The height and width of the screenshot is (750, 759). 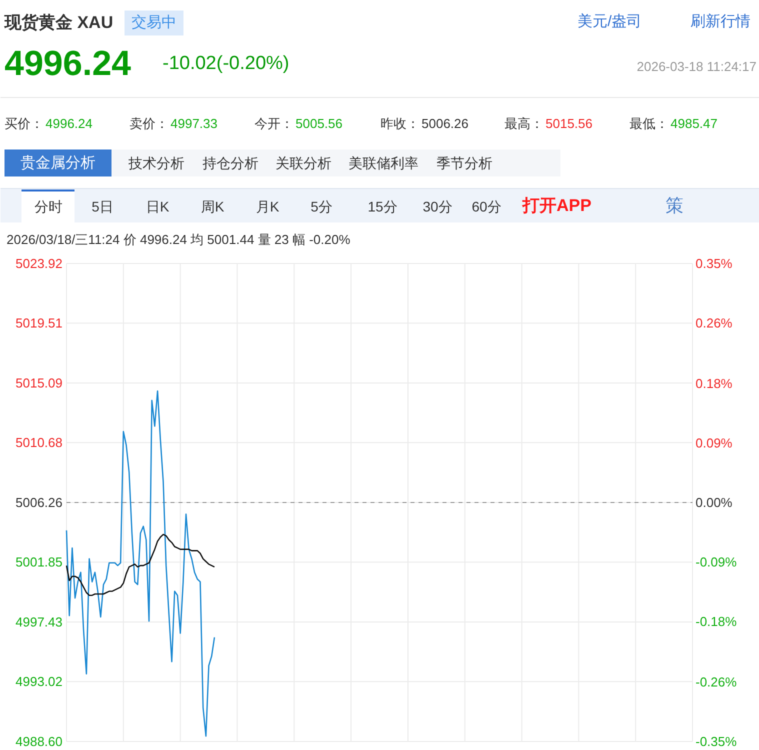 What do you see at coordinates (39, 502) in the screenshot?
I see `y-tick-label: 5006.26` at bounding box center [39, 502].